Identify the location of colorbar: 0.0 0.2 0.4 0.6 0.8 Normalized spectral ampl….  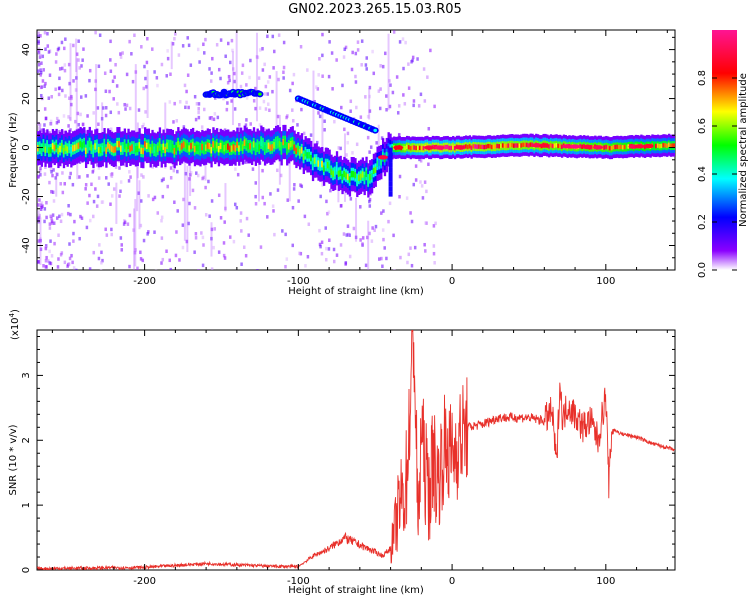
(723, 154).